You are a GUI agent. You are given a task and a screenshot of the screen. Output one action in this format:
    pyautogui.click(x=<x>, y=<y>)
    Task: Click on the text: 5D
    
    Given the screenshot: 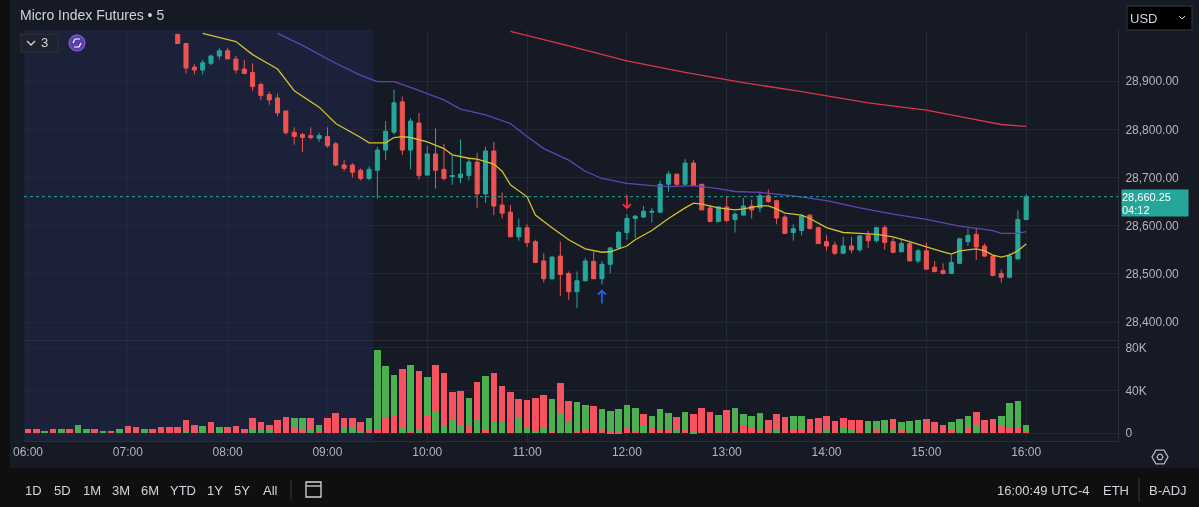 What is the action you would take?
    pyautogui.click(x=62, y=490)
    